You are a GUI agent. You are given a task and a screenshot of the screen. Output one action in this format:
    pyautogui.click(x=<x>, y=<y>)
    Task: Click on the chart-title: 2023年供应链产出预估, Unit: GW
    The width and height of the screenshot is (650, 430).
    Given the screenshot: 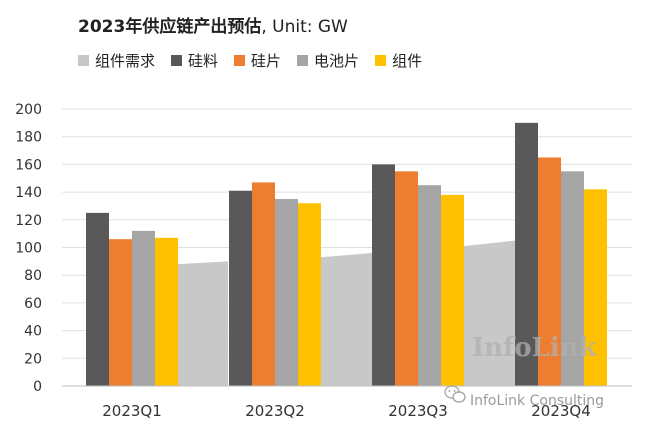 What is the action you would take?
    pyautogui.click(x=213, y=24)
    